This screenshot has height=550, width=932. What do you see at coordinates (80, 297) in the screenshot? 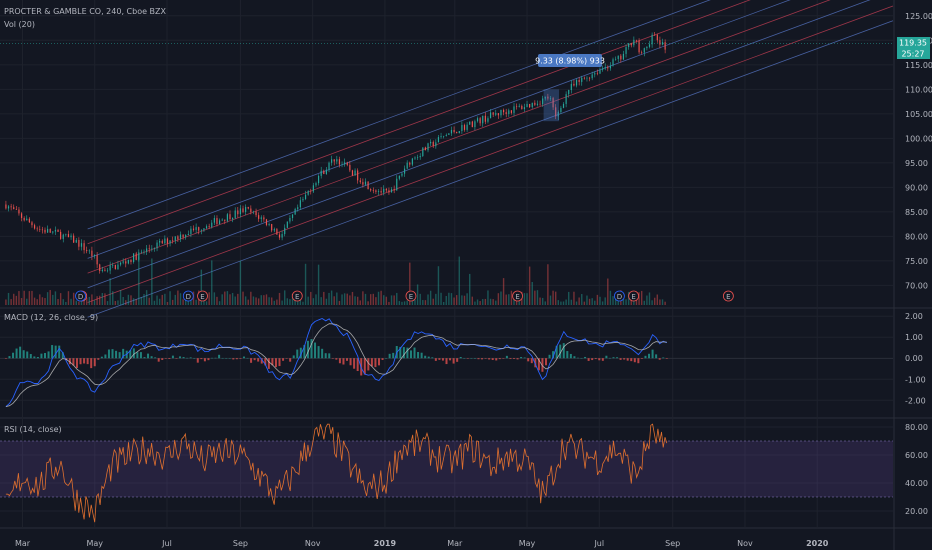
I see `dividend-marker-label: D` at bounding box center [80, 297].